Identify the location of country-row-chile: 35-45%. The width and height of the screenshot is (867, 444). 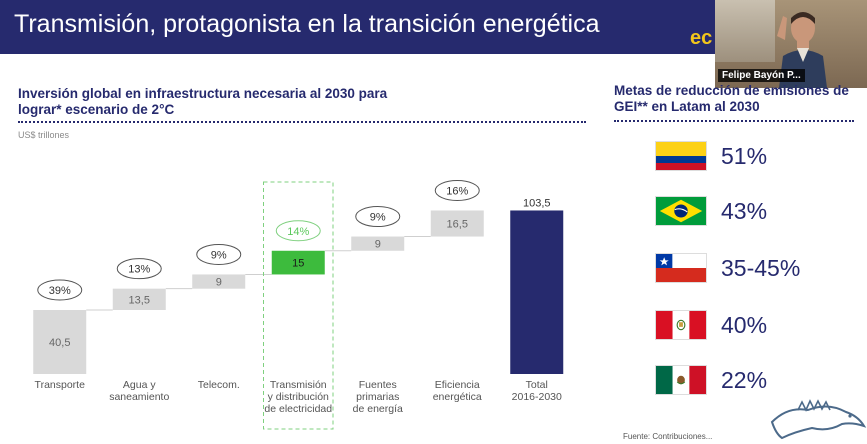
(755, 269).